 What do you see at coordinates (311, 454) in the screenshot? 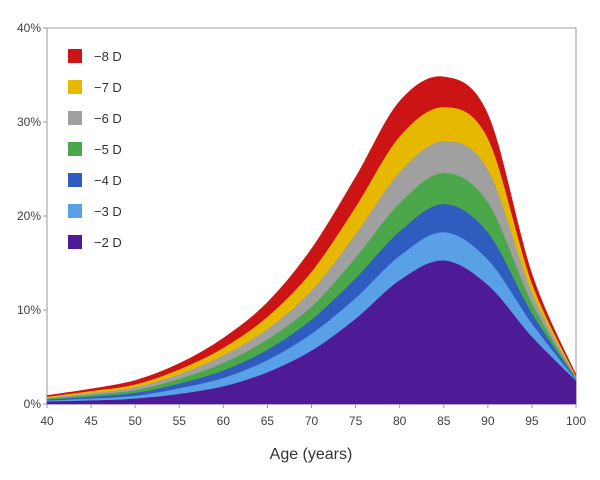
I see `x-axis-title: Age (years)` at bounding box center [311, 454].